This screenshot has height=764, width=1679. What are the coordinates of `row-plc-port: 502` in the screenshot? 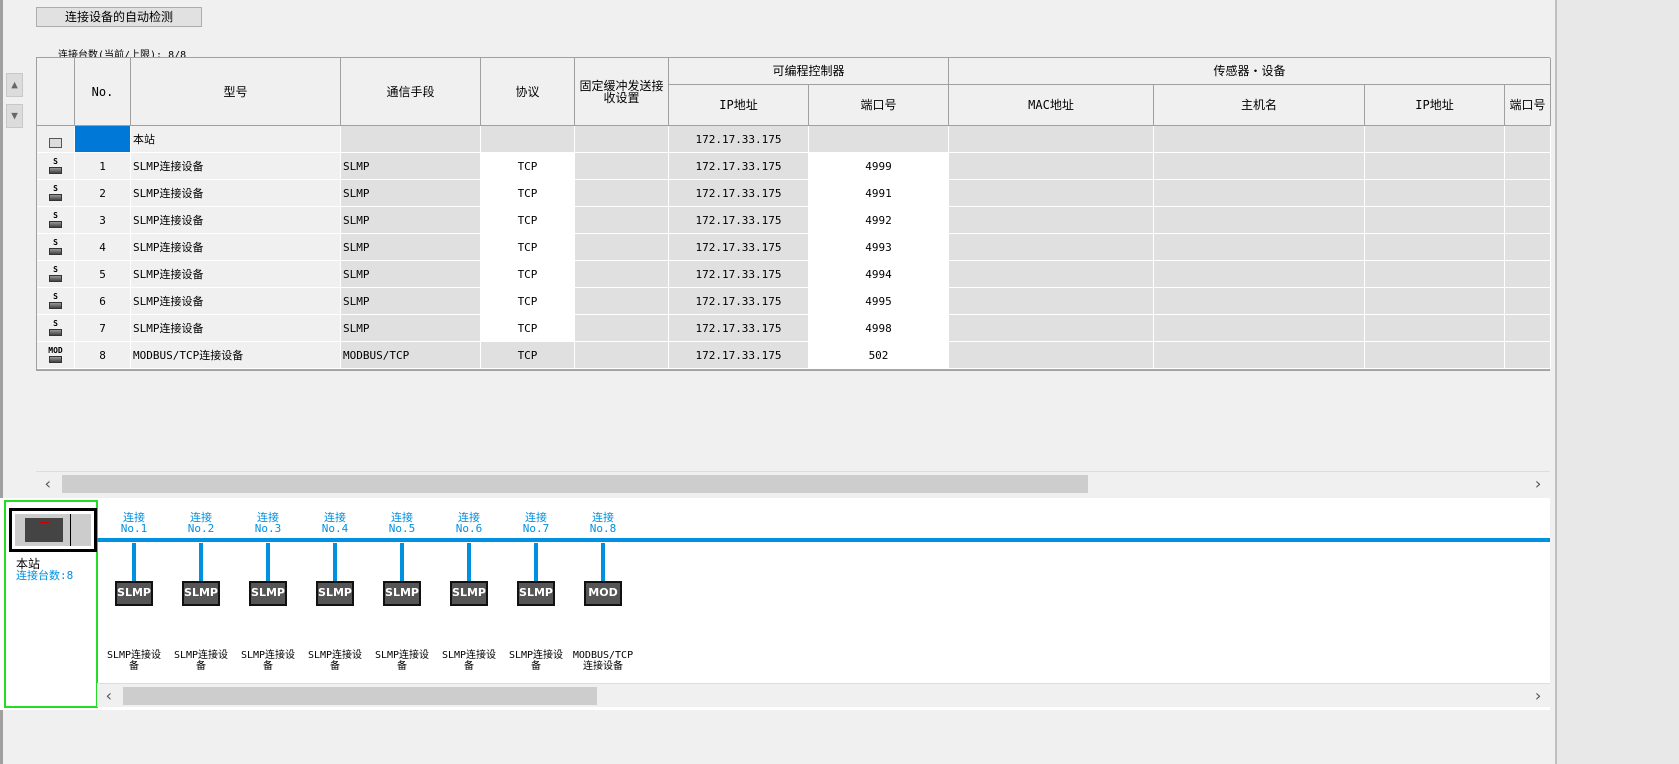 It's located at (879, 355).